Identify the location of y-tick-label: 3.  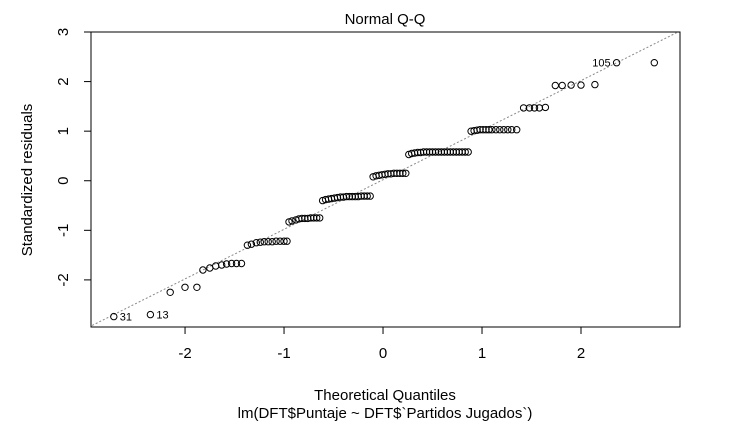
(63, 32).